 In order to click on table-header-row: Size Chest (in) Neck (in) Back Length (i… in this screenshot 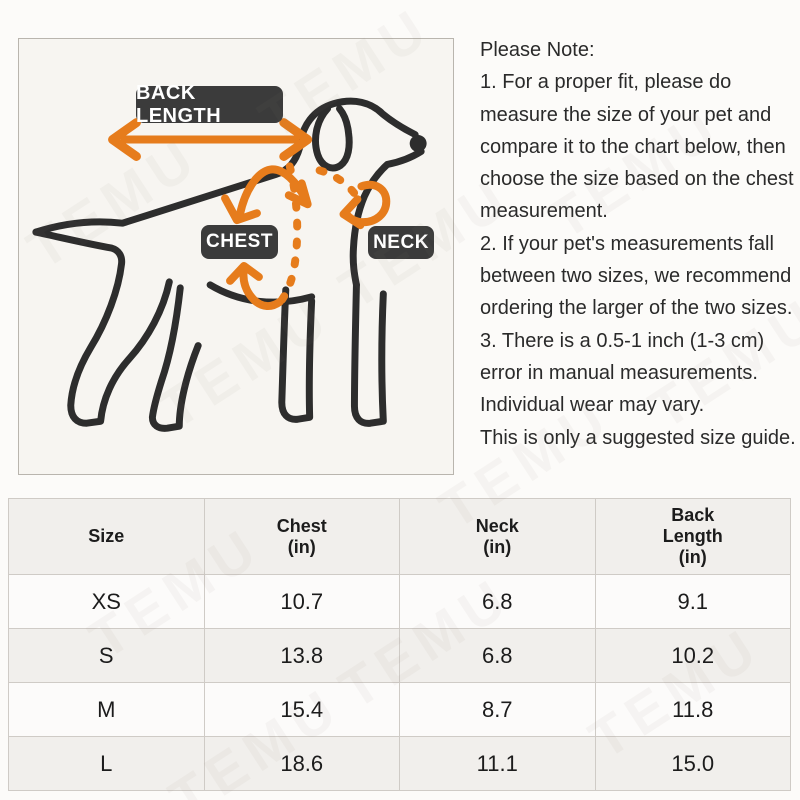, I will do `click(399, 536)`.